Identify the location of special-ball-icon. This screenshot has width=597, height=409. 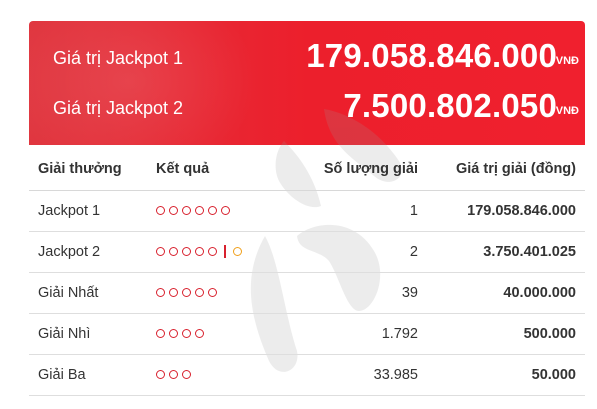
(237, 251).